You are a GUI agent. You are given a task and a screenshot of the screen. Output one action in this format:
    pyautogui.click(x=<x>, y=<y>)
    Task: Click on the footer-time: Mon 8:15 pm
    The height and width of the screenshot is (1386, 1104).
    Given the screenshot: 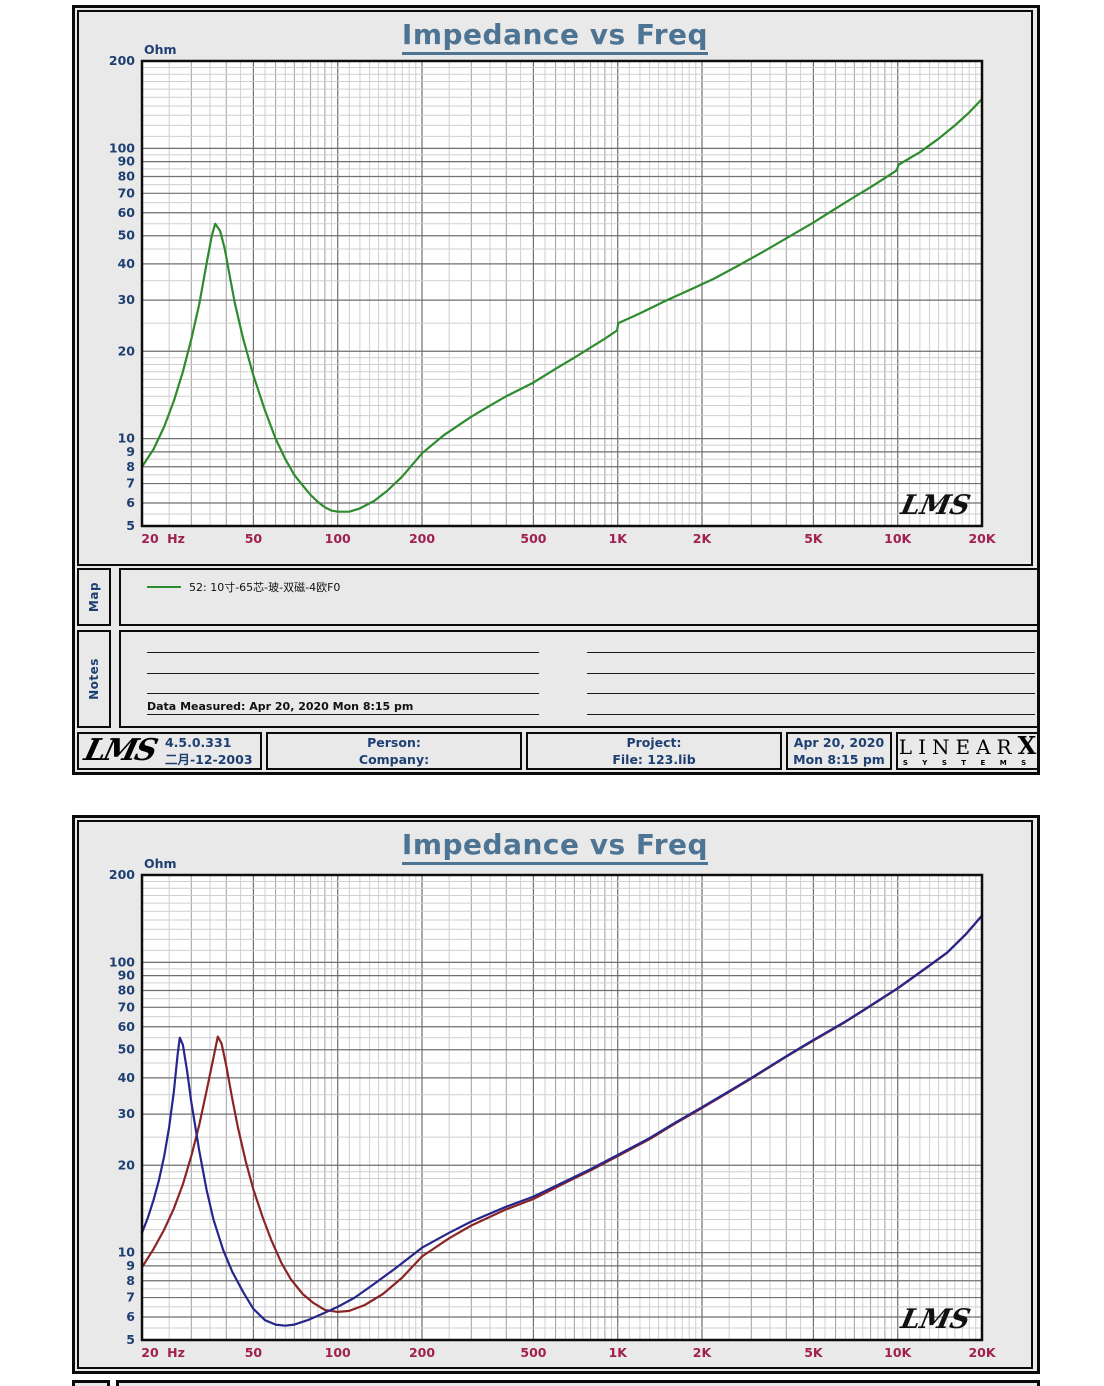 What is the action you would take?
    pyautogui.click(x=839, y=759)
    